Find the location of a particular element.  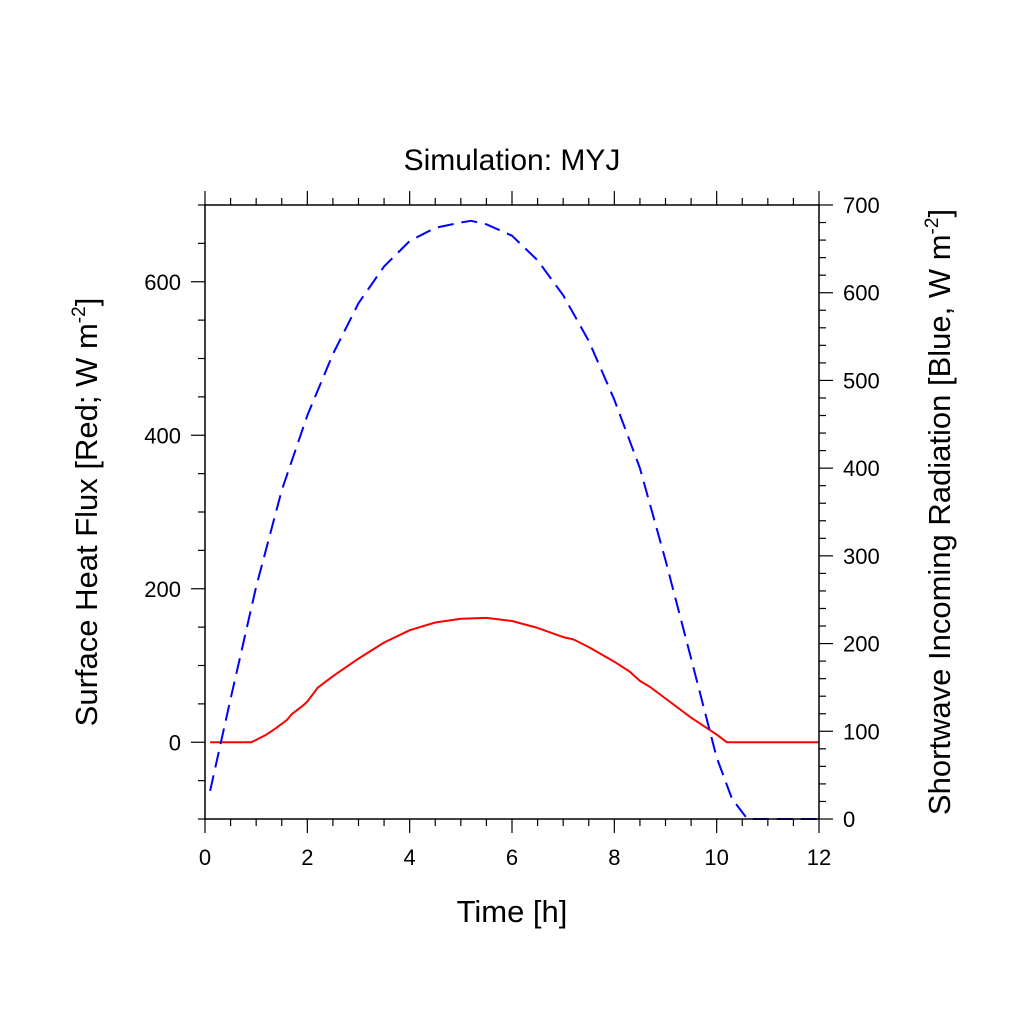

y-right-tick-label: 600 is located at coordinates (861, 293).